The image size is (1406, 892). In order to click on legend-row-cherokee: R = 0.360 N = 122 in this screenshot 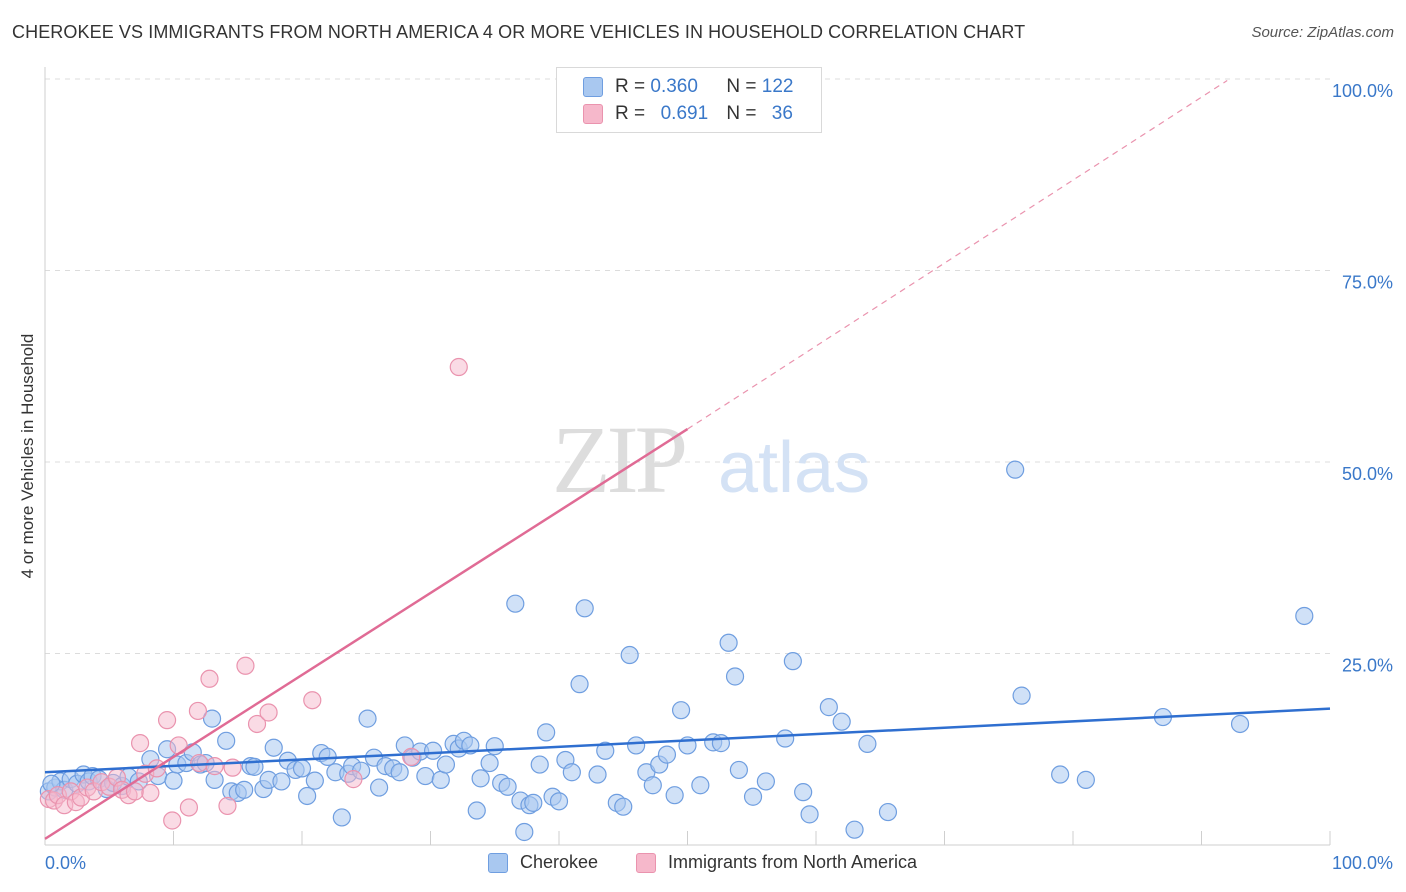, I will do `click(688, 87)`.